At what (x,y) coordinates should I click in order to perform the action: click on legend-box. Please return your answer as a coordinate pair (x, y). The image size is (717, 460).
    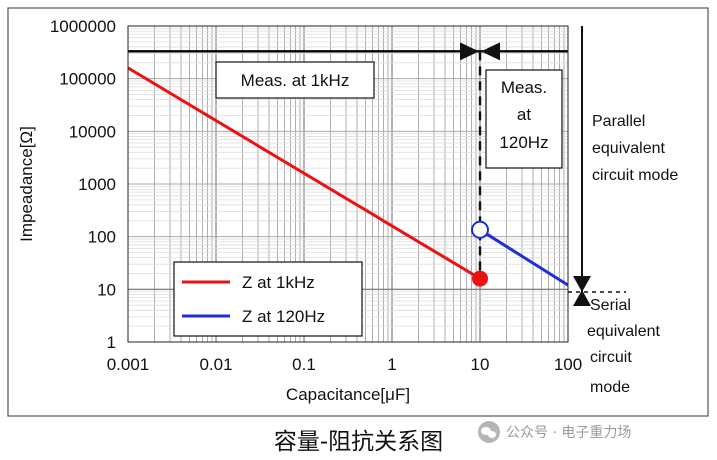
    Looking at the image, I should click on (268, 299).